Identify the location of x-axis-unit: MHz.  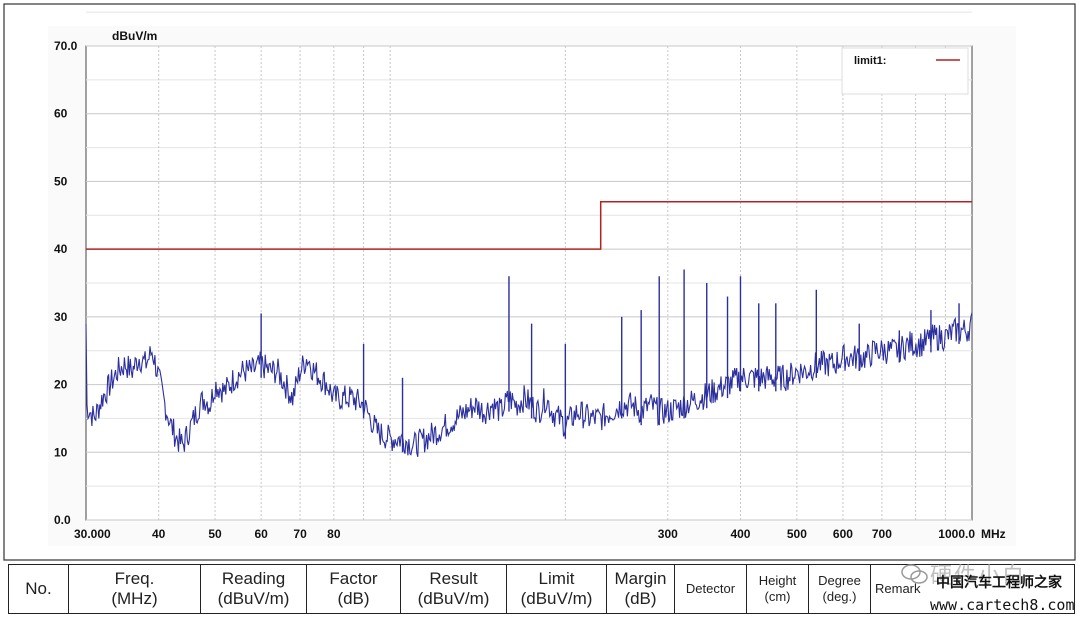
(993, 534).